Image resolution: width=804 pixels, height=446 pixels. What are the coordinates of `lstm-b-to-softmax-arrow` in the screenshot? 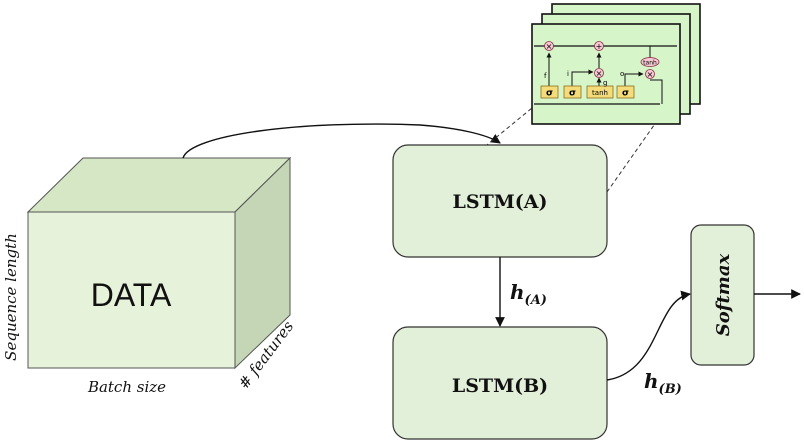 It's located at (648, 335).